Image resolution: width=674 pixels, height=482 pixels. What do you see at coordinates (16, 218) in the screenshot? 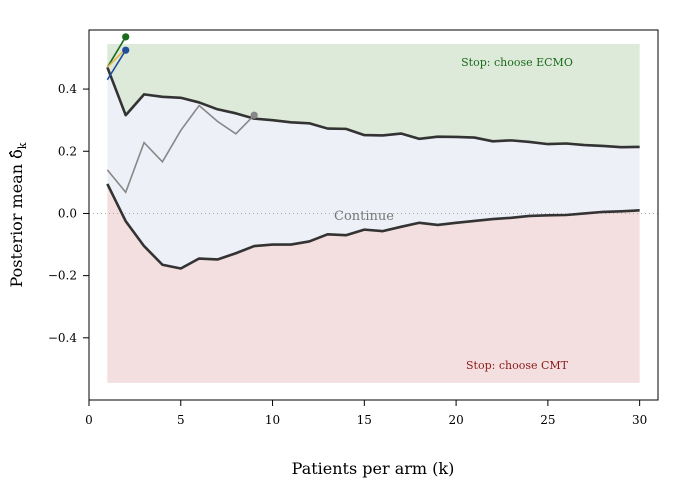
I see `y-axis-title-main: Posterior mean δ̂` at bounding box center [16, 218].